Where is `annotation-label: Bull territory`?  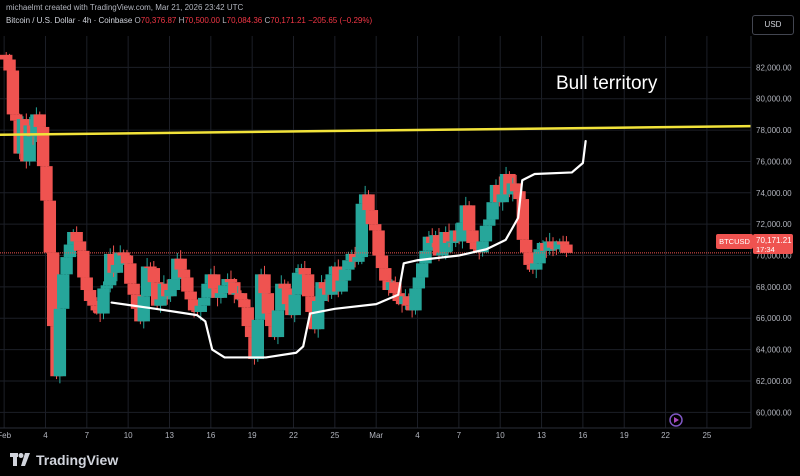 annotation-label: Bull territory is located at coordinates (607, 83).